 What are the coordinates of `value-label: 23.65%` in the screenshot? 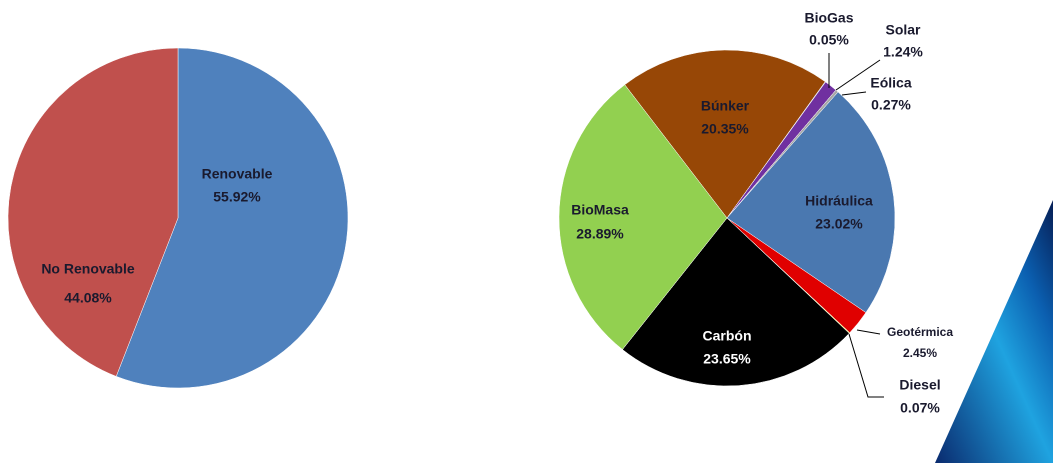 It's located at (727, 359).